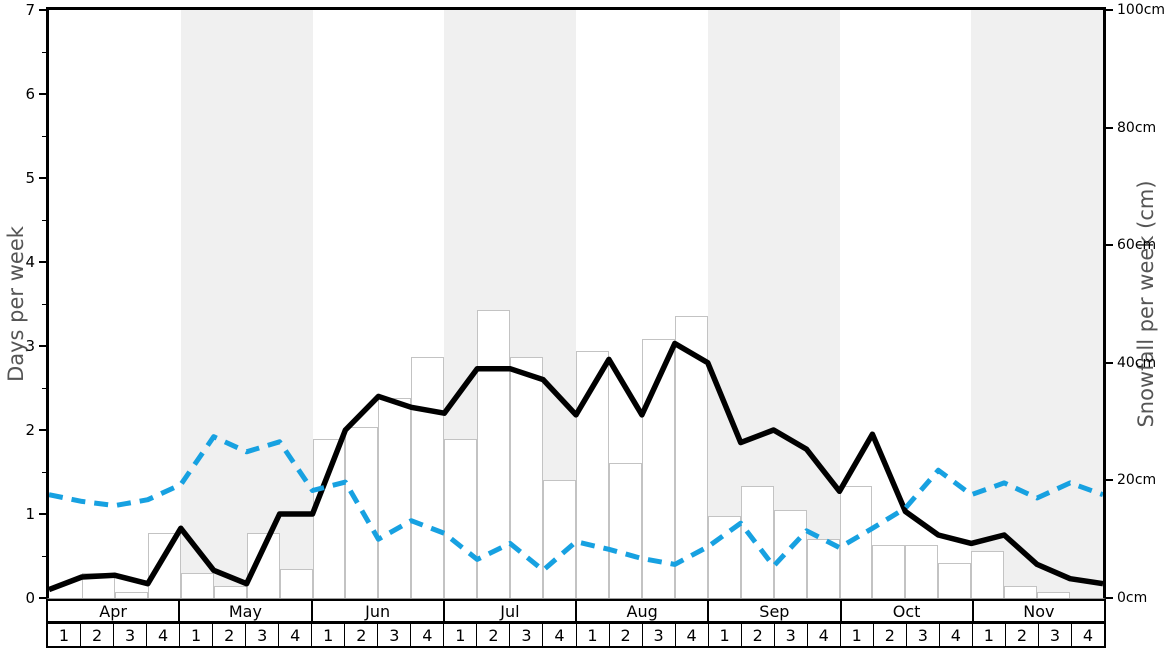  Describe the element at coordinates (1137, 127) in the screenshot. I see `right-tick-label: 80cm` at that location.